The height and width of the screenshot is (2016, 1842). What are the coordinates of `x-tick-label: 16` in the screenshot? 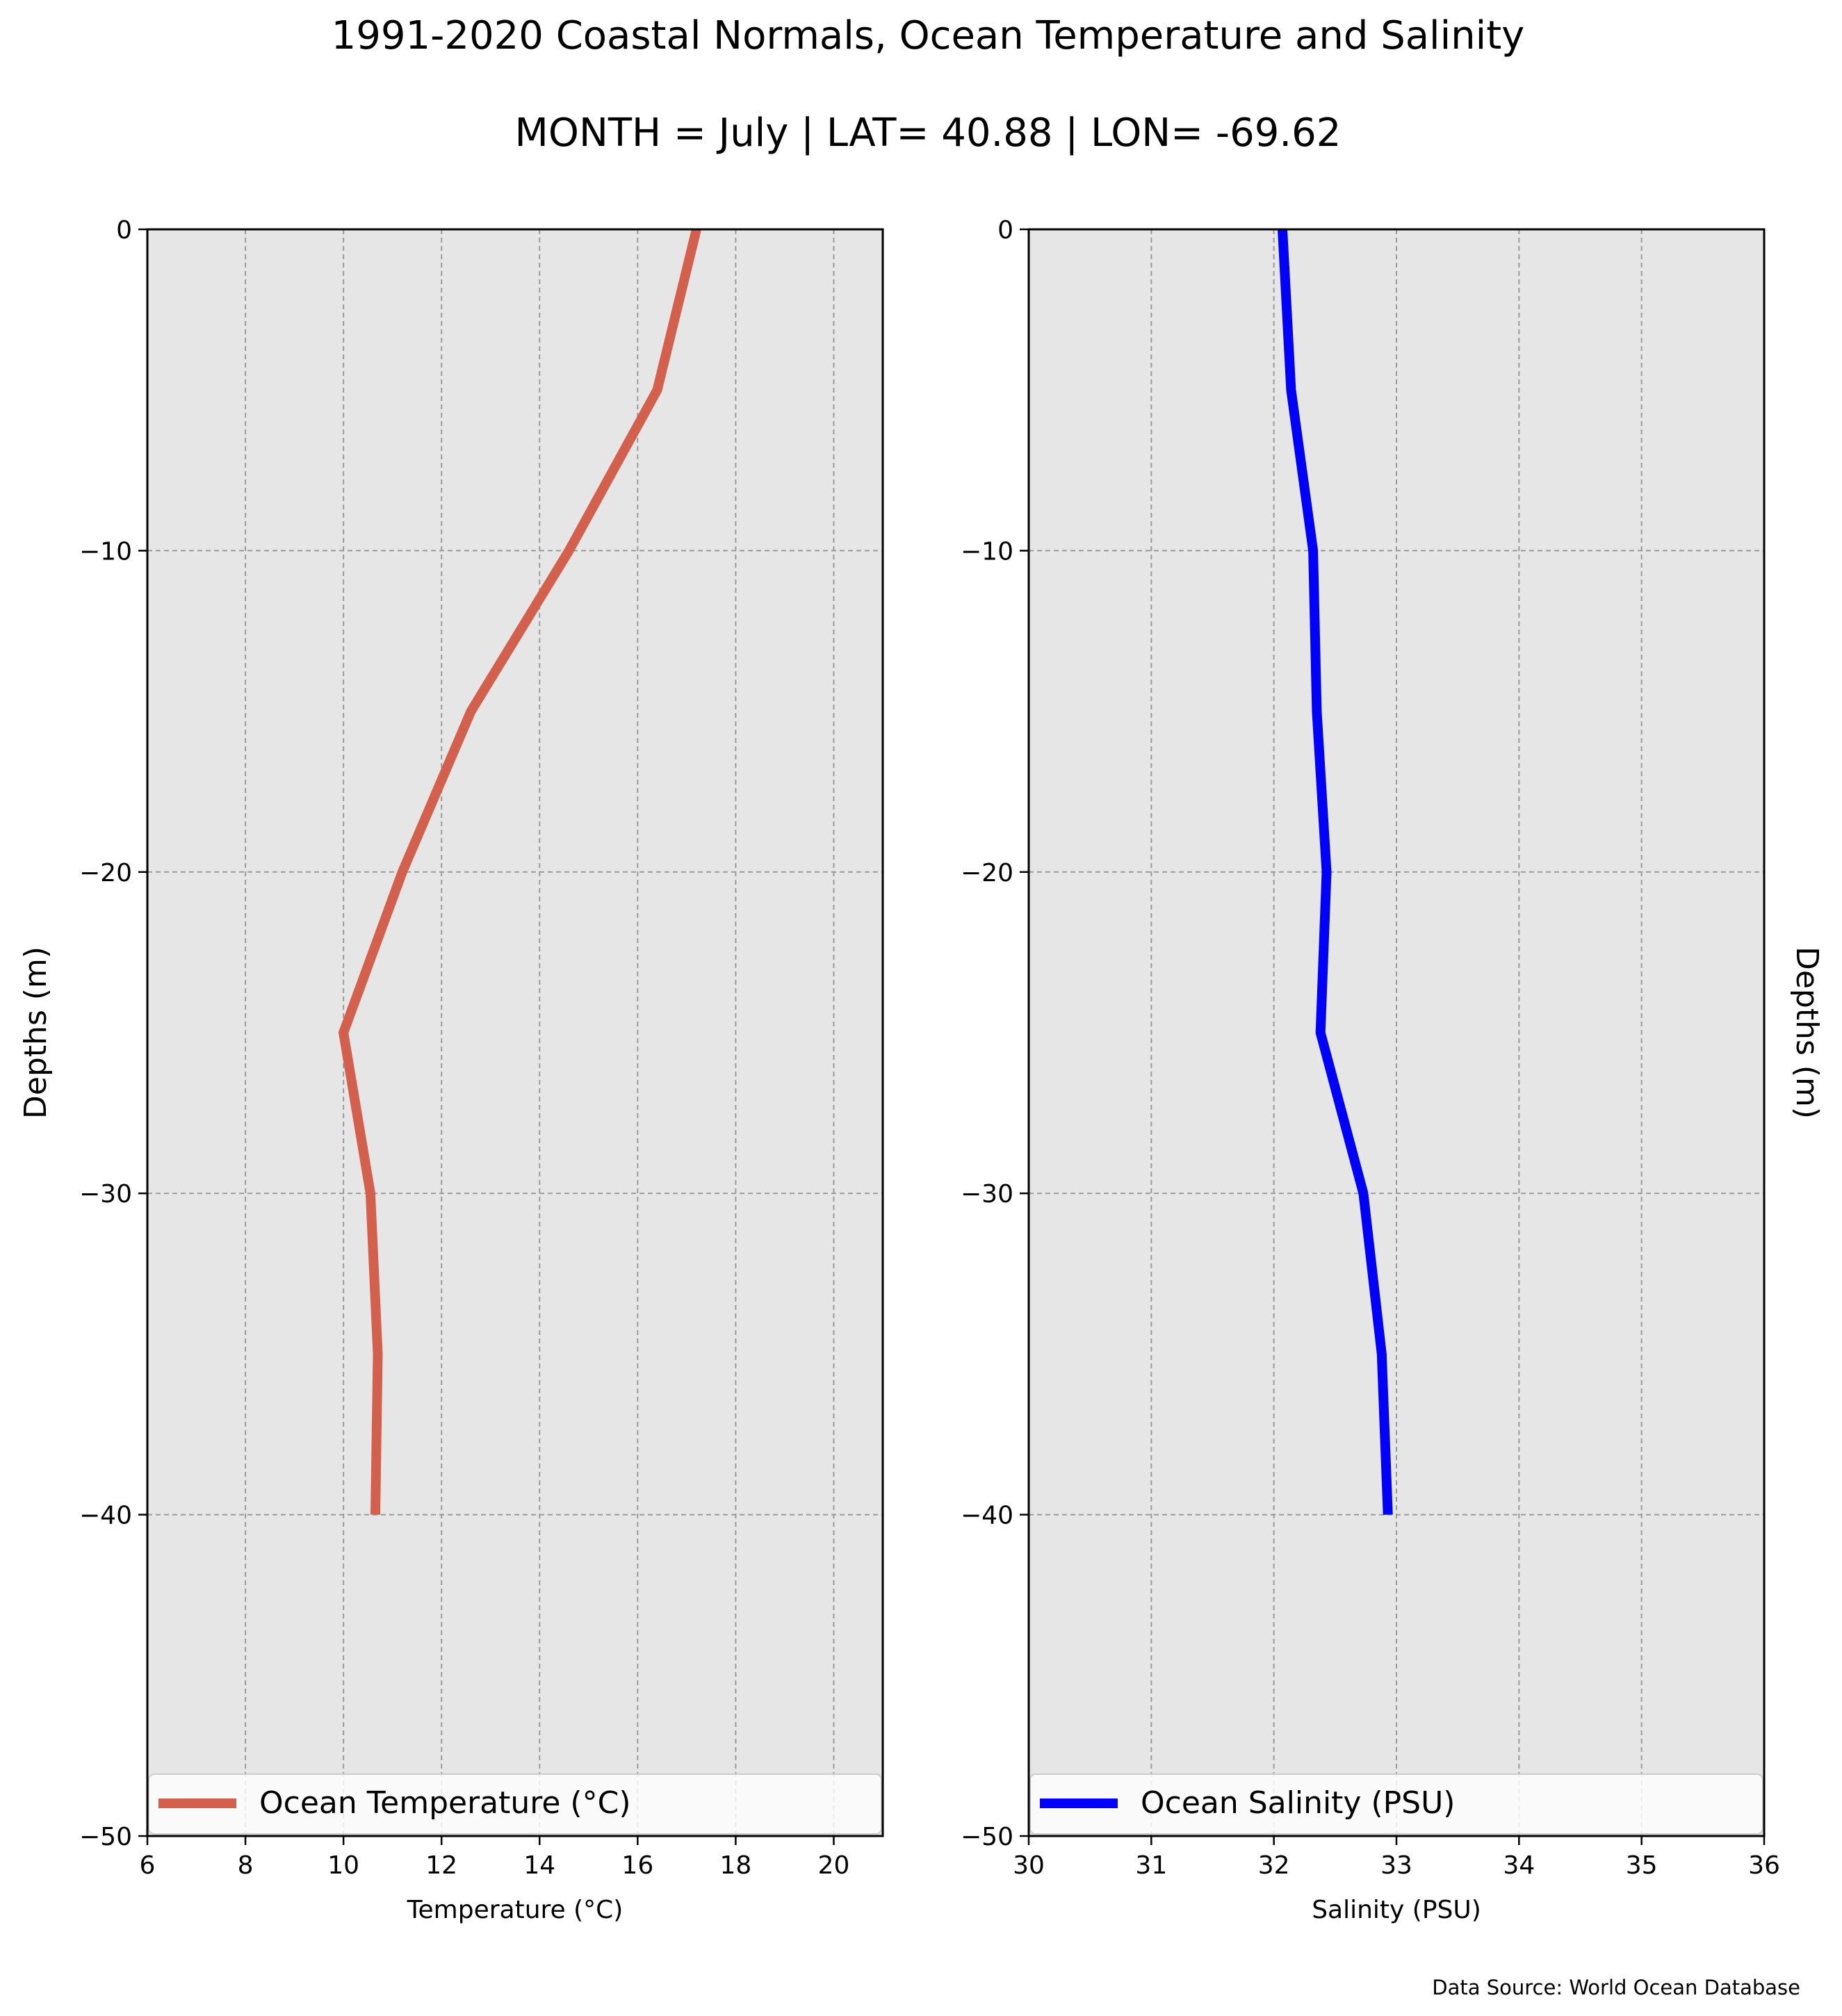 It's located at (637, 1866).